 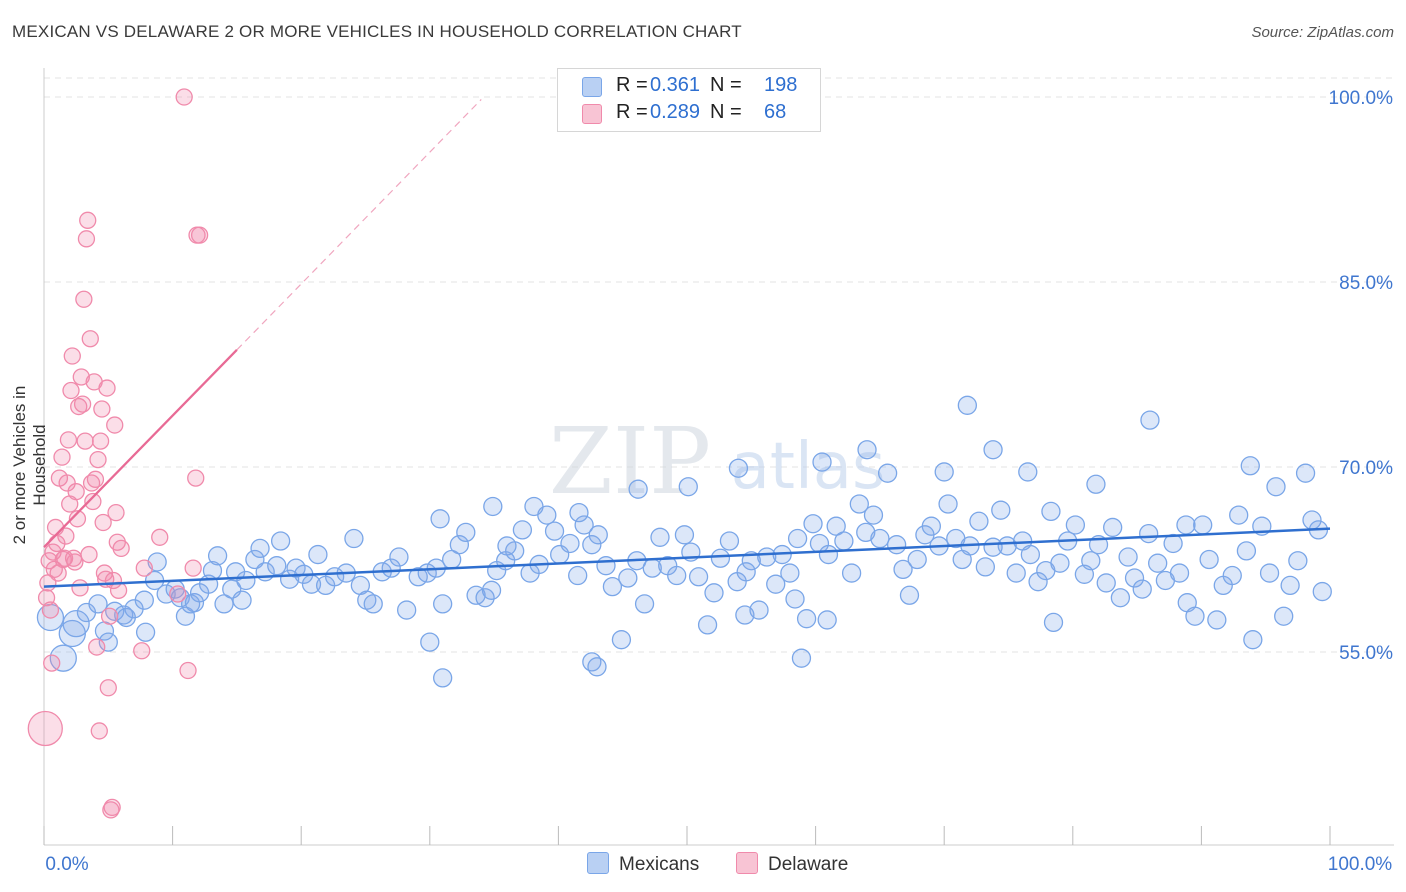 I want to click on y-tick-label: 100.0%, so click(x=1361, y=98).